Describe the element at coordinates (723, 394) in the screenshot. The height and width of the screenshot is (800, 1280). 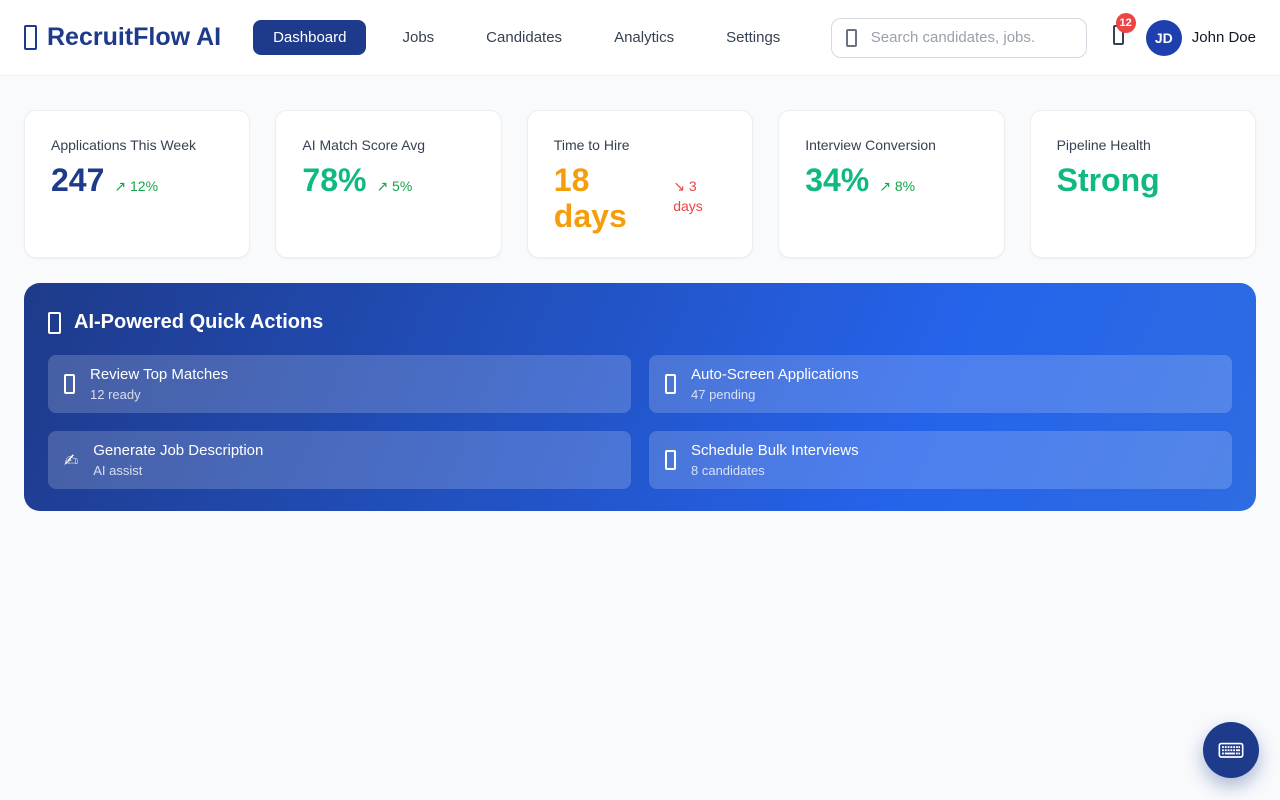
I see `action-subtitle: 47 pending` at that location.